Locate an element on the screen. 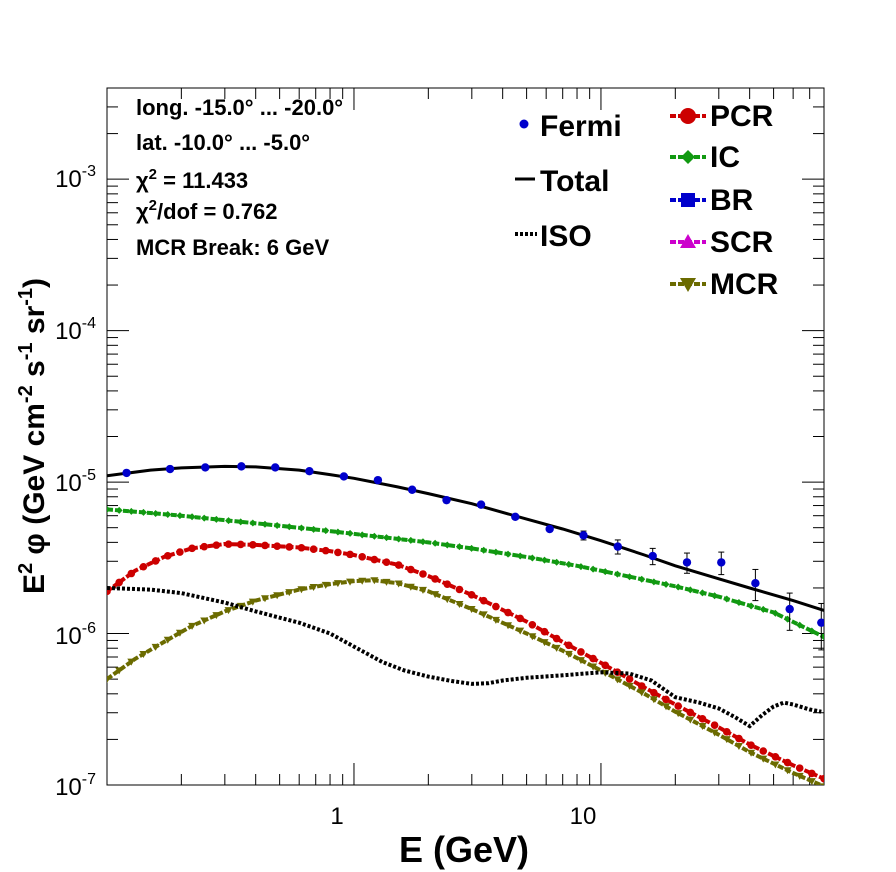 This screenshot has width=896, height=872. legend-marker-fermi is located at coordinates (524, 124).